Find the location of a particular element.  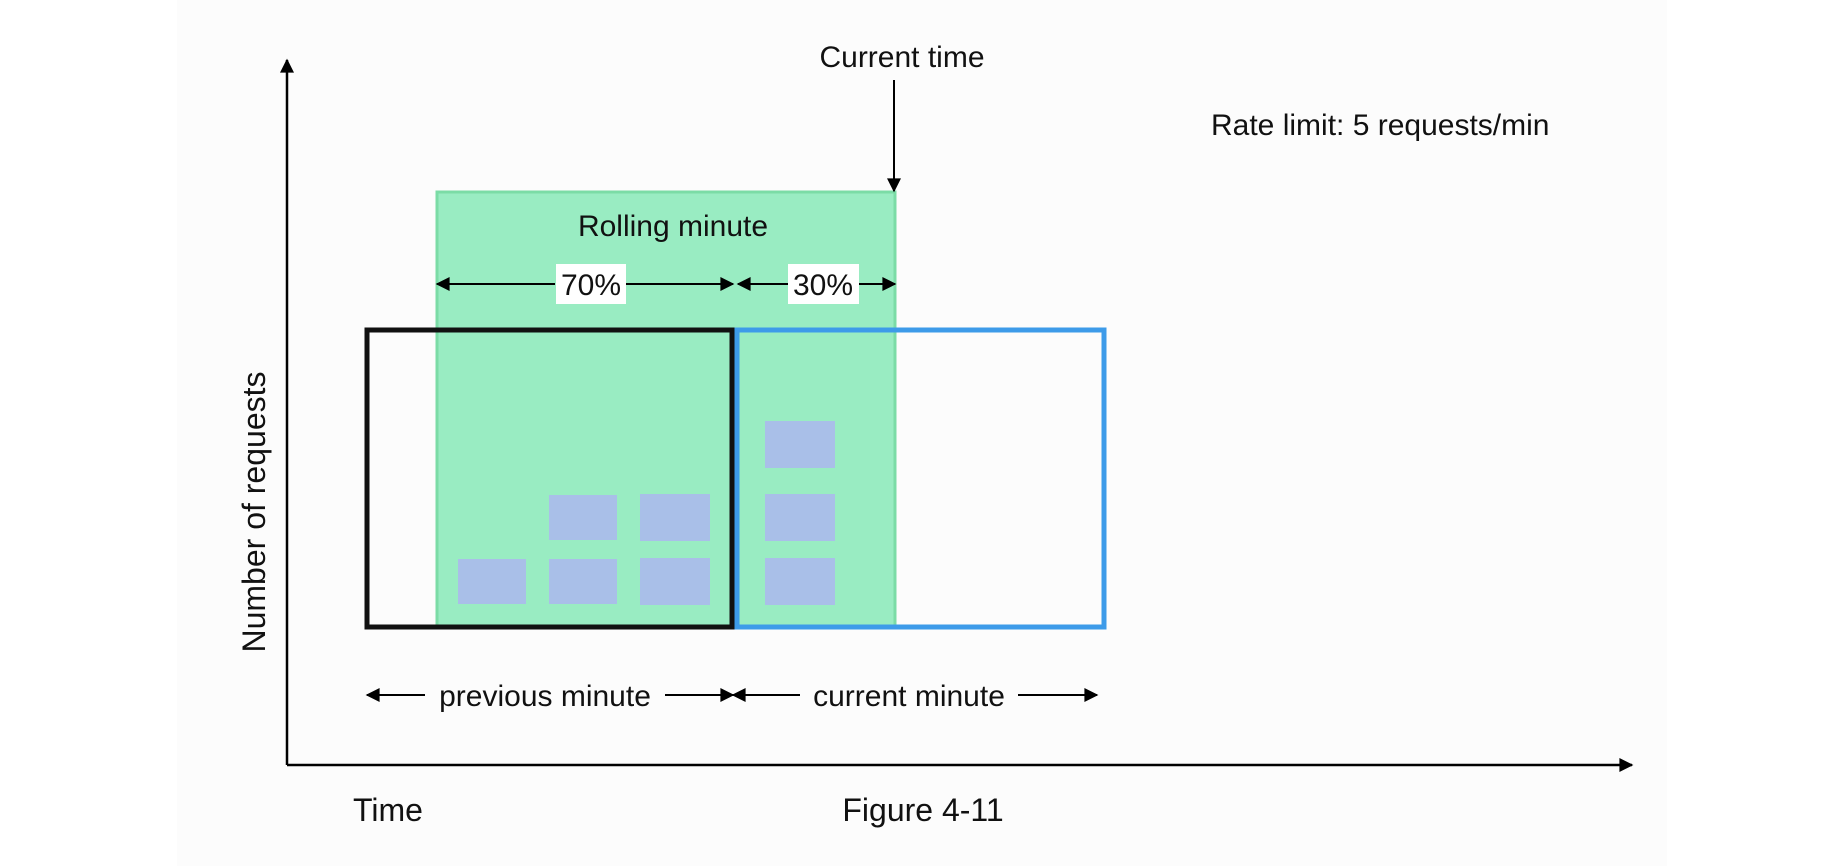

pct-current-label: 30% is located at coordinates (823, 285).